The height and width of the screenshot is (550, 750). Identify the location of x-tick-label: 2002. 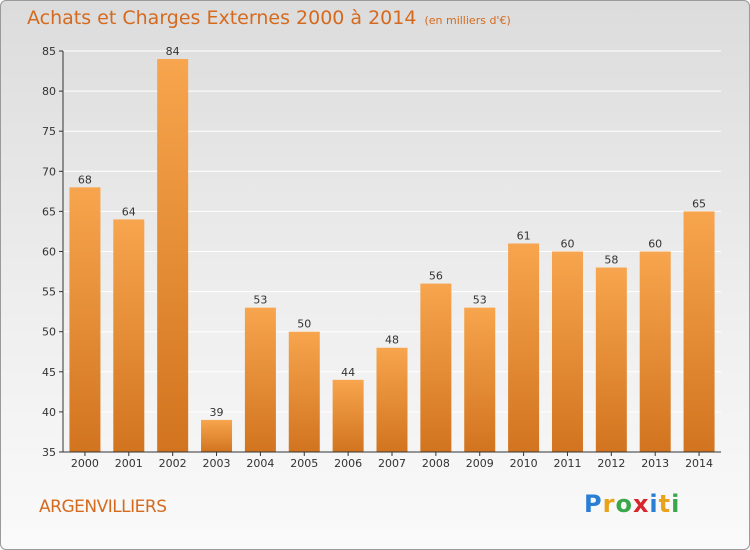
(173, 463).